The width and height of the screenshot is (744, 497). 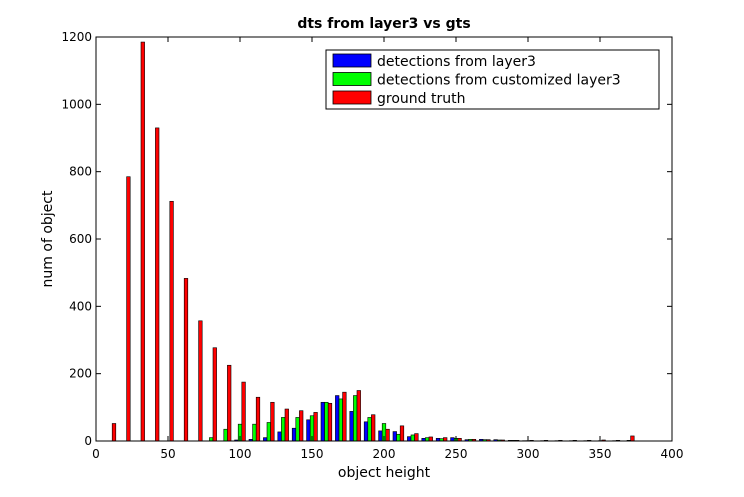 What do you see at coordinates (80, 374) in the screenshot?
I see `y-tick-label: 200` at bounding box center [80, 374].